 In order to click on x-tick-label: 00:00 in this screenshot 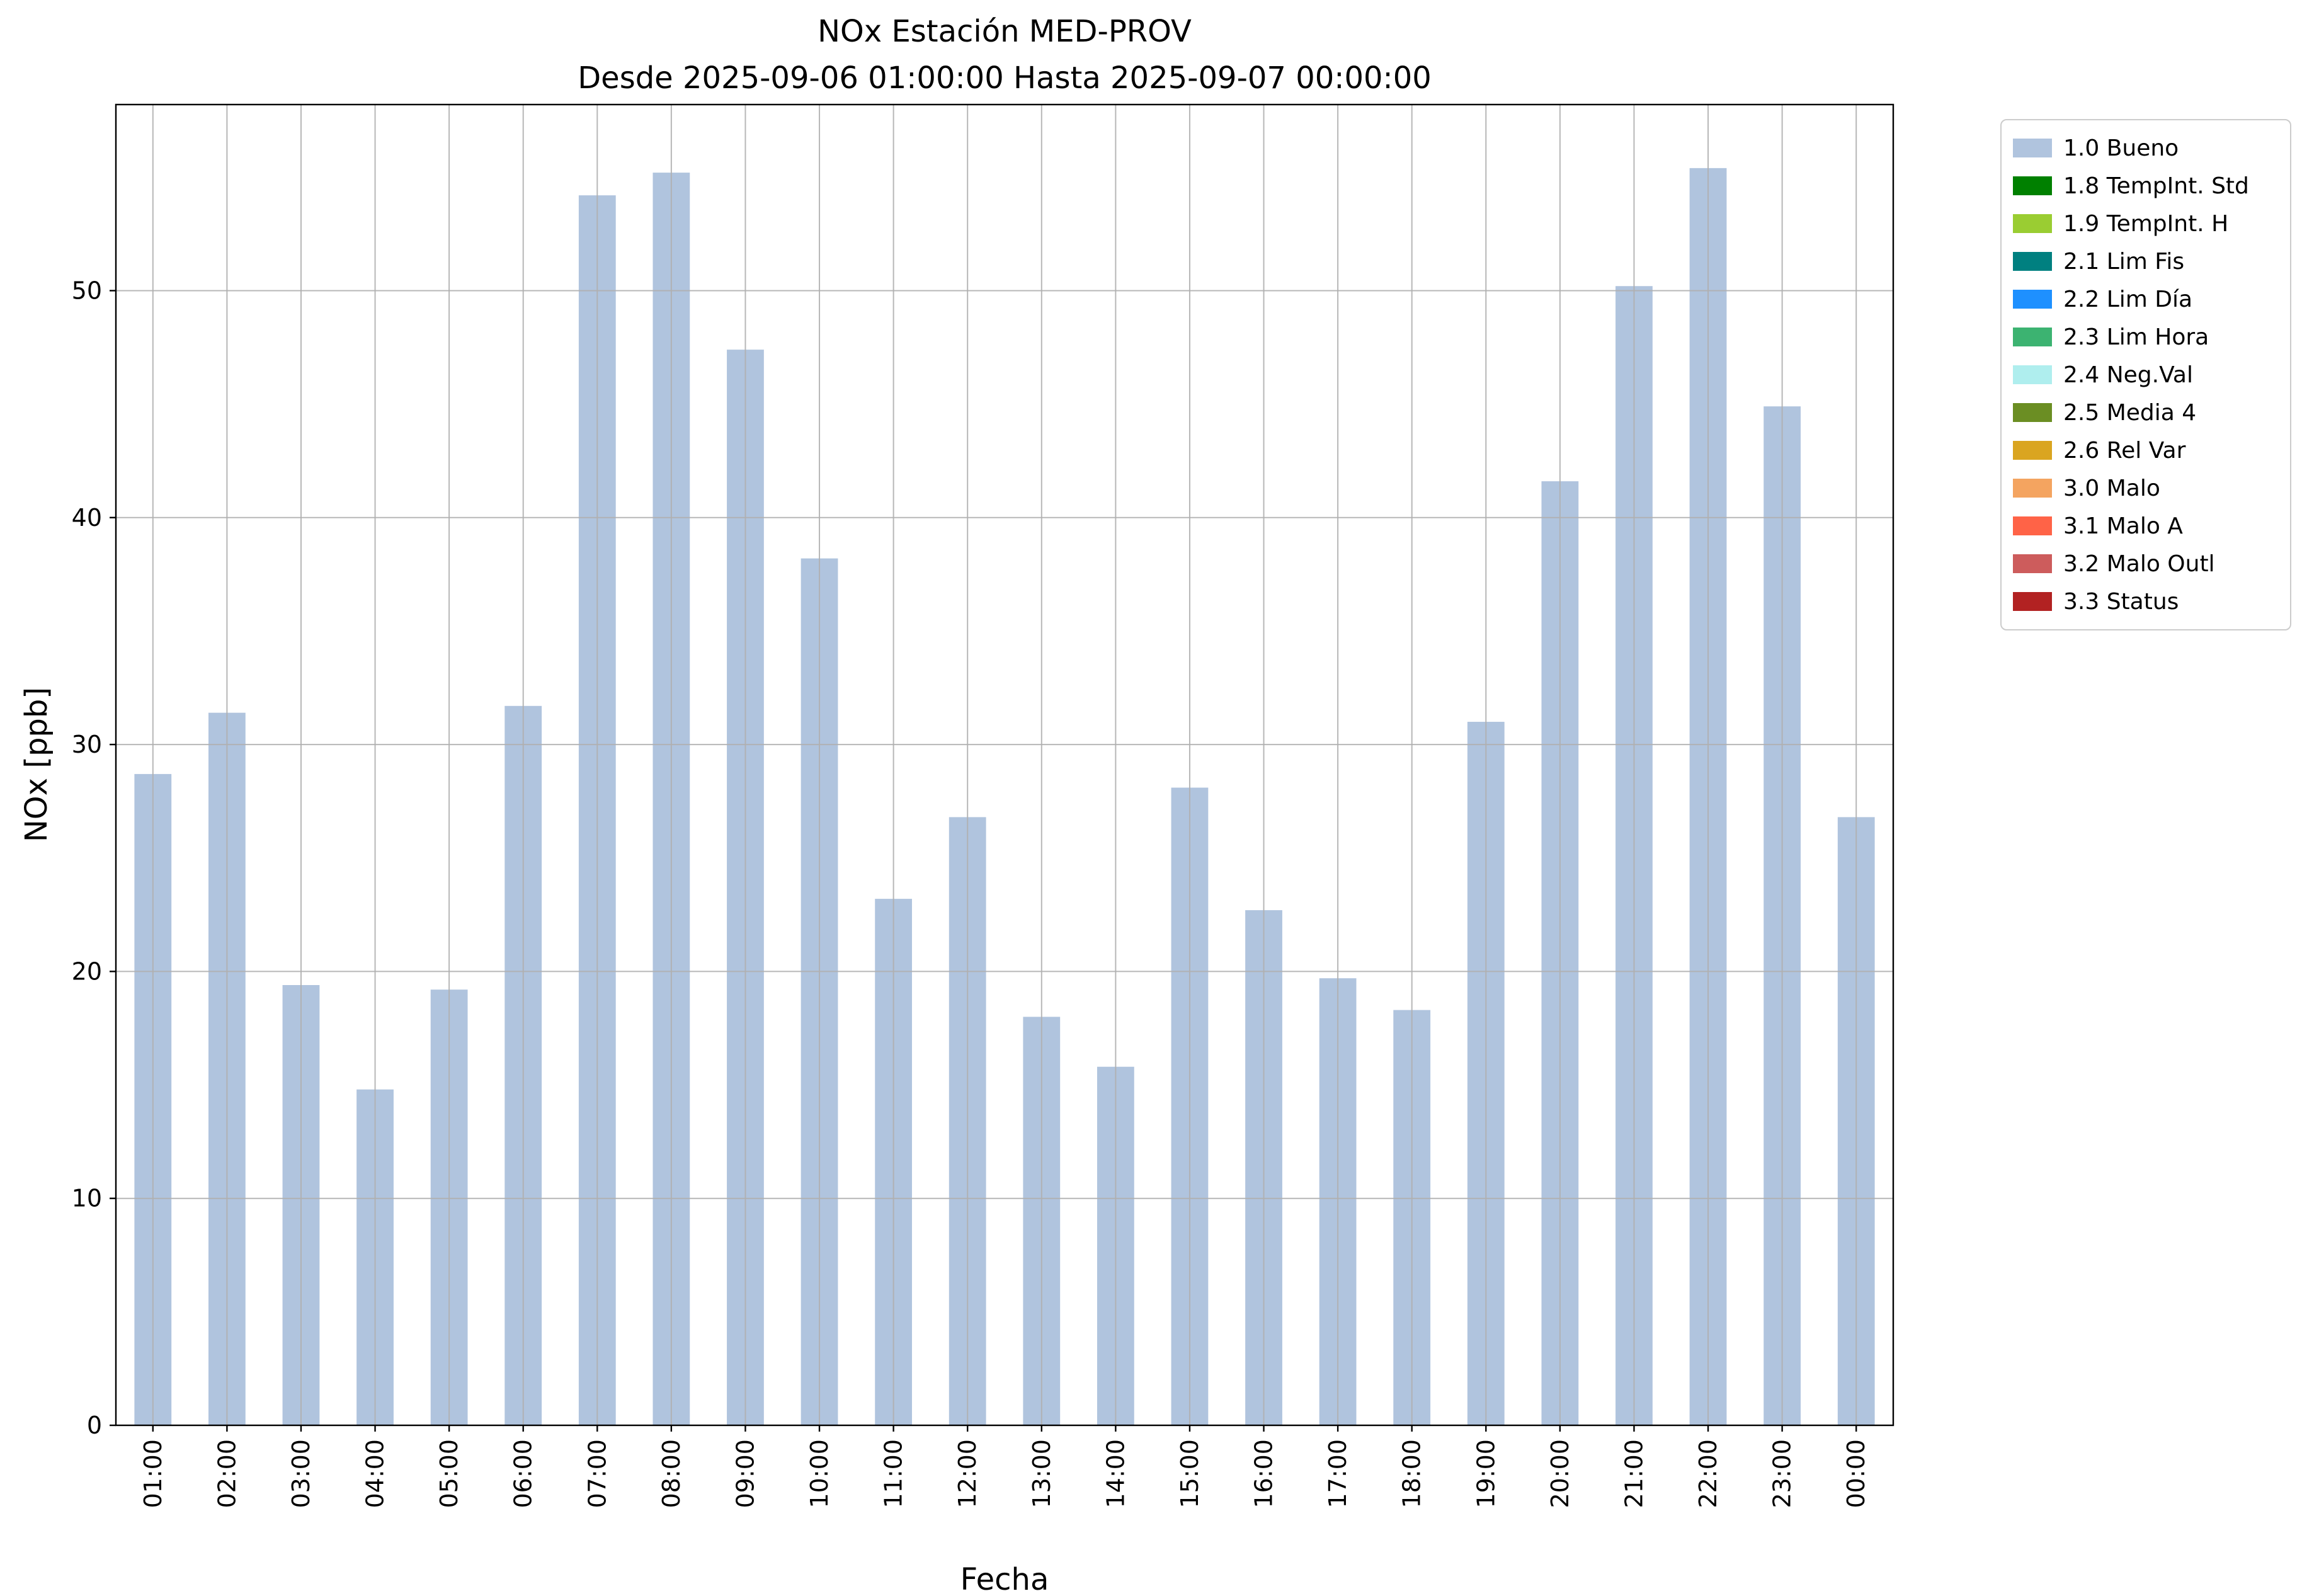, I will do `click(1856, 1473)`.